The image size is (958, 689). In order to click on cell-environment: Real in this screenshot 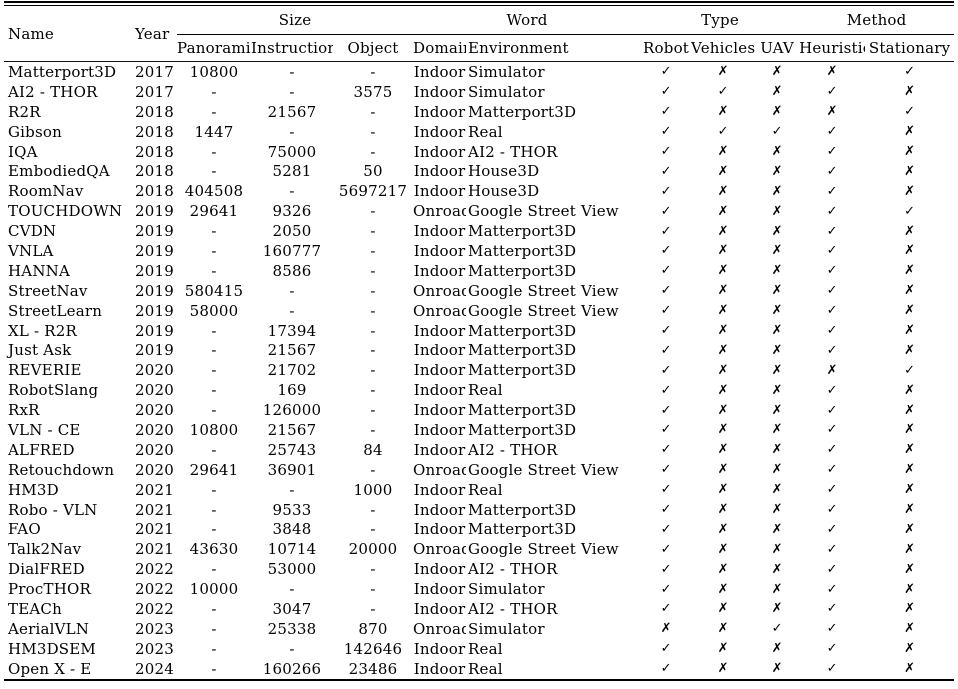, I will do `click(485, 390)`.